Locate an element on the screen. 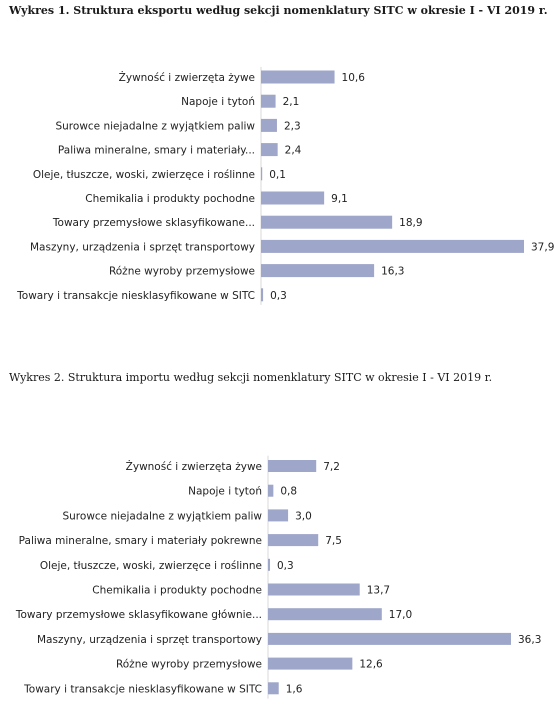 The image size is (554, 715). chart2-value-label: 36,3 is located at coordinates (529, 640).